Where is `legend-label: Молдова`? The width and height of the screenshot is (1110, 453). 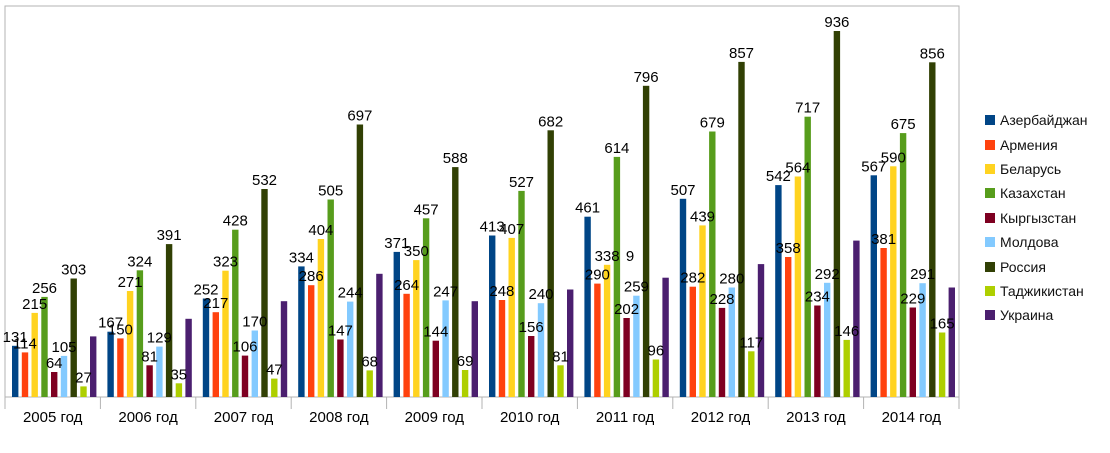 legend-label: Молдова is located at coordinates (1029, 242).